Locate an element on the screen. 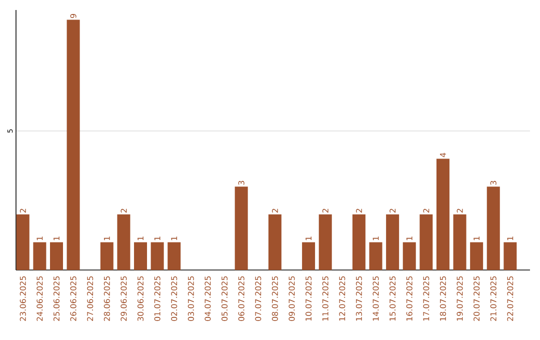  x-tick-label: 26.06.2025 is located at coordinates (73, 298).